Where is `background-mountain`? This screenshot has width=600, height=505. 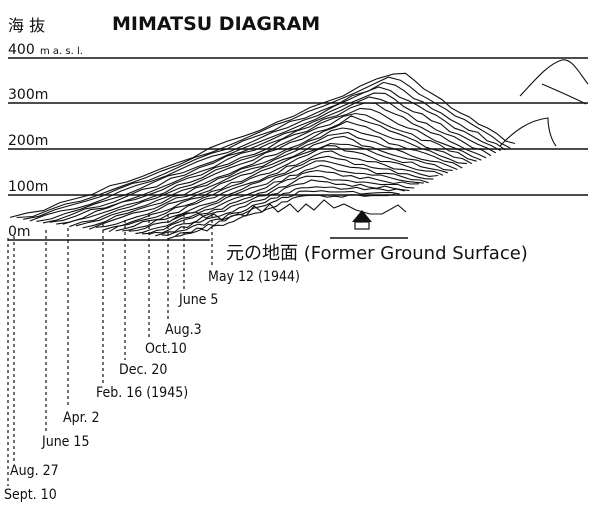
background-mountain is located at coordinates (554, 78).